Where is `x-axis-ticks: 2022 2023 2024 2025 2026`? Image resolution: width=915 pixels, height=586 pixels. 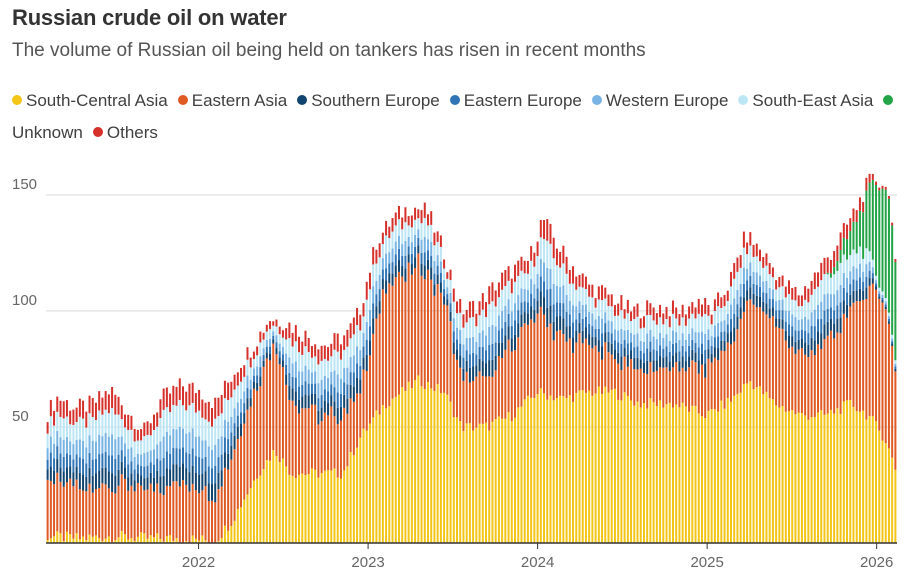
x-axis-ticks: 2022 2023 2024 2025 2026 is located at coordinates (537, 557).